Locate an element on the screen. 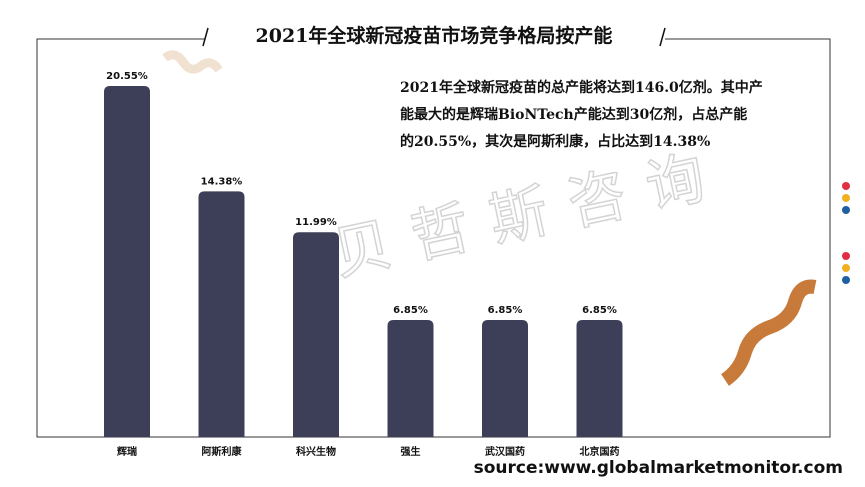 The width and height of the screenshot is (865, 487). value-label: 14.38% is located at coordinates (222, 181).